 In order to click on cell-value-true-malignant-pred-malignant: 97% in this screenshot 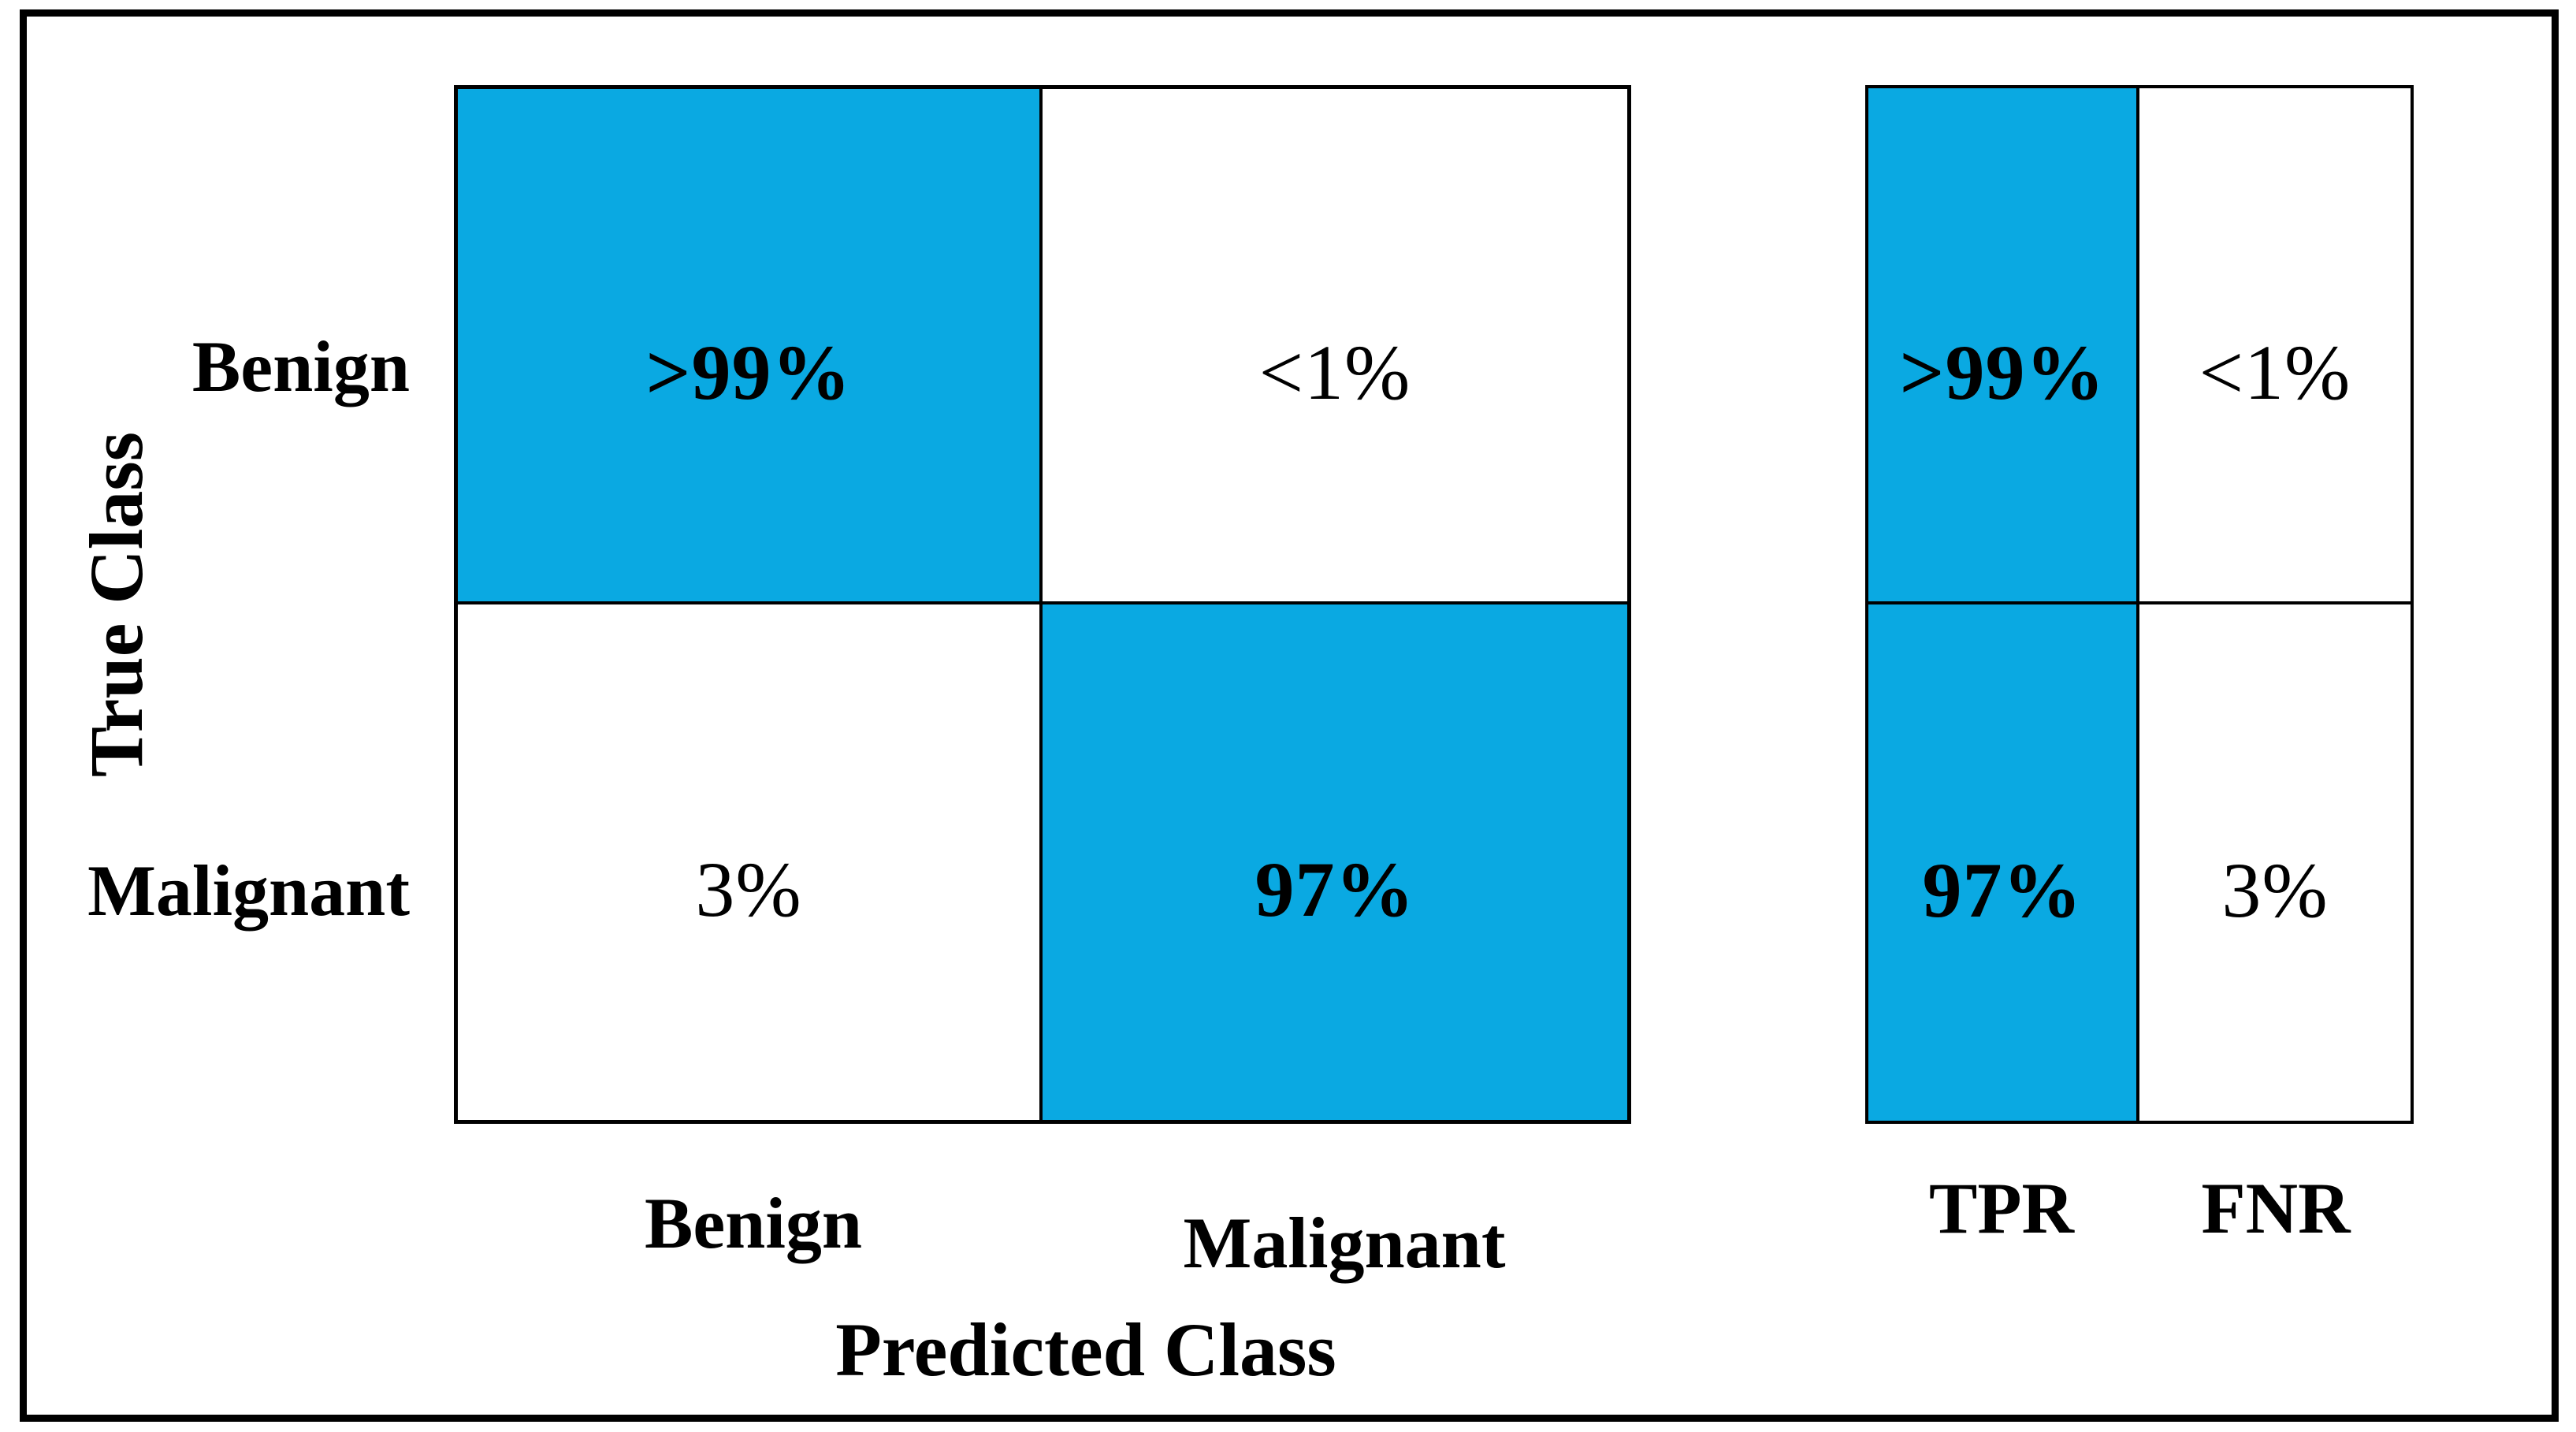, I will do `click(1335, 889)`.